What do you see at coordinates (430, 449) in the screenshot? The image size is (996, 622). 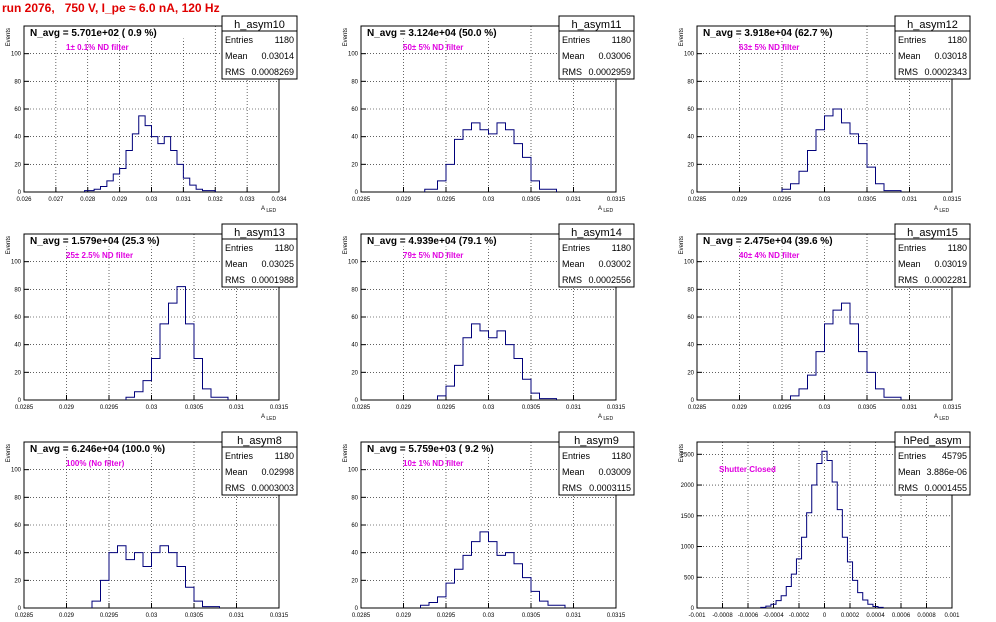 I see `navg-label: N_avg = 5.759e+03 ( 9.2 %)` at bounding box center [430, 449].